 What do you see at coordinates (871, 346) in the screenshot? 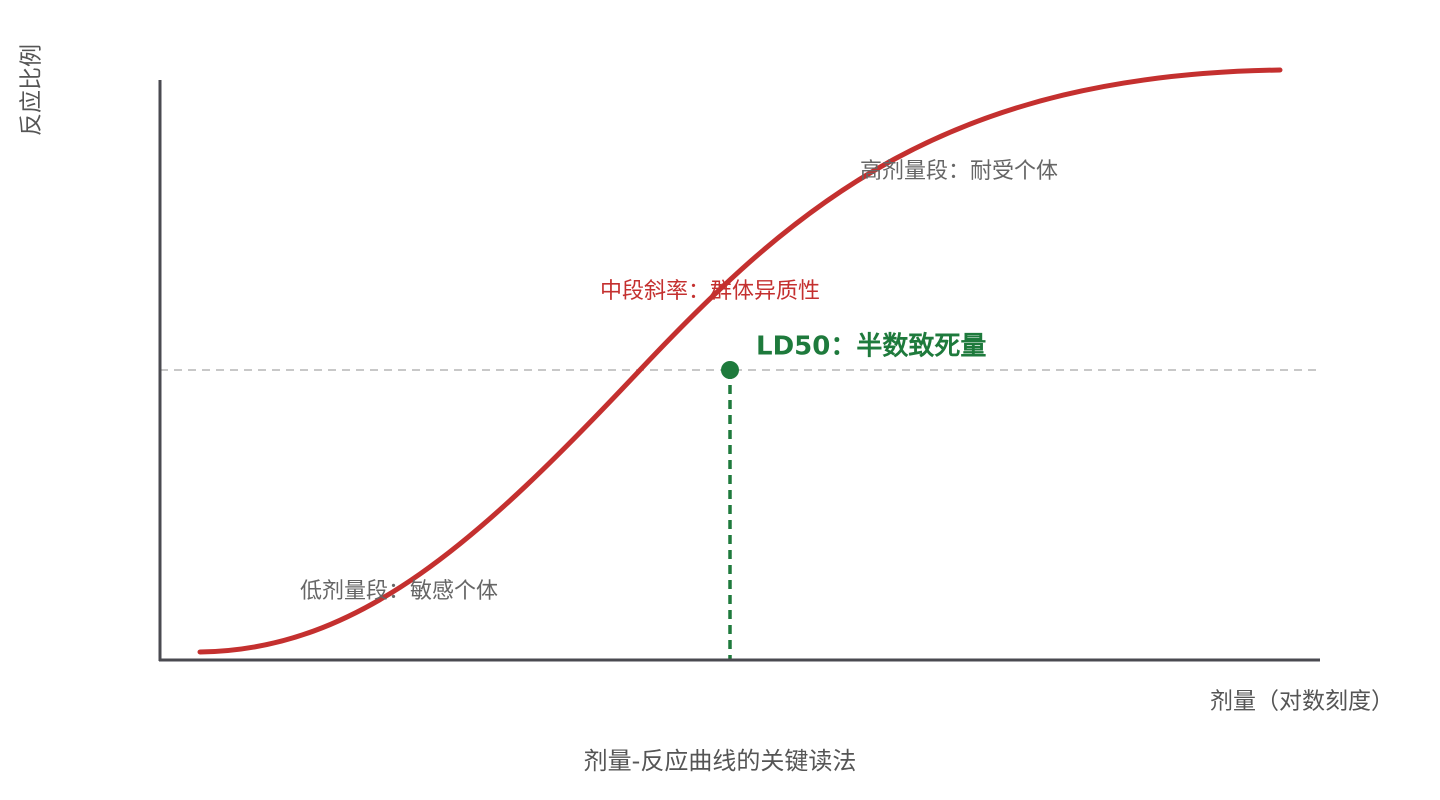
I see `annotation: LD50：半数致死量` at bounding box center [871, 346].